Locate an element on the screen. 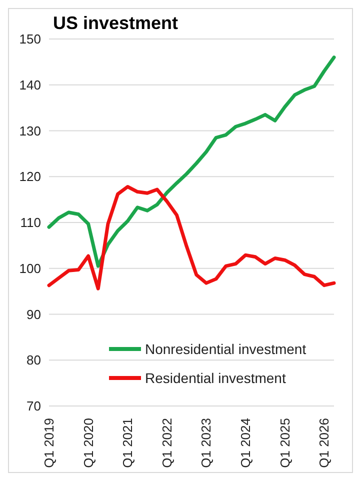 This screenshot has height=481, width=361. y-tick-label: 110 is located at coordinates (30, 222).